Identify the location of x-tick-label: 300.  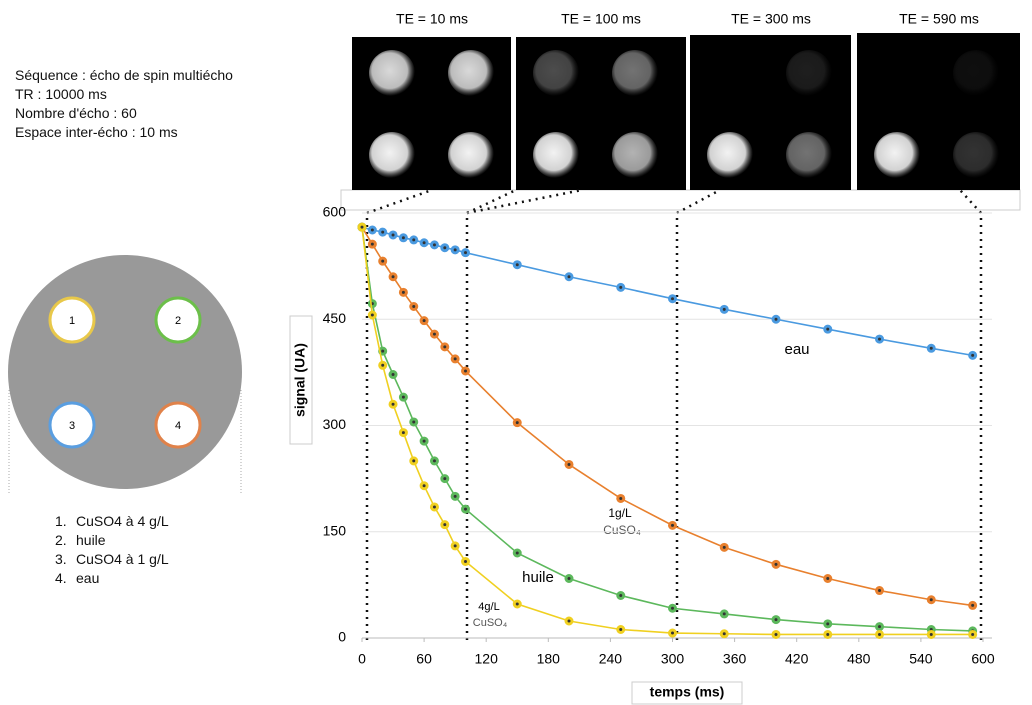
(673, 659).